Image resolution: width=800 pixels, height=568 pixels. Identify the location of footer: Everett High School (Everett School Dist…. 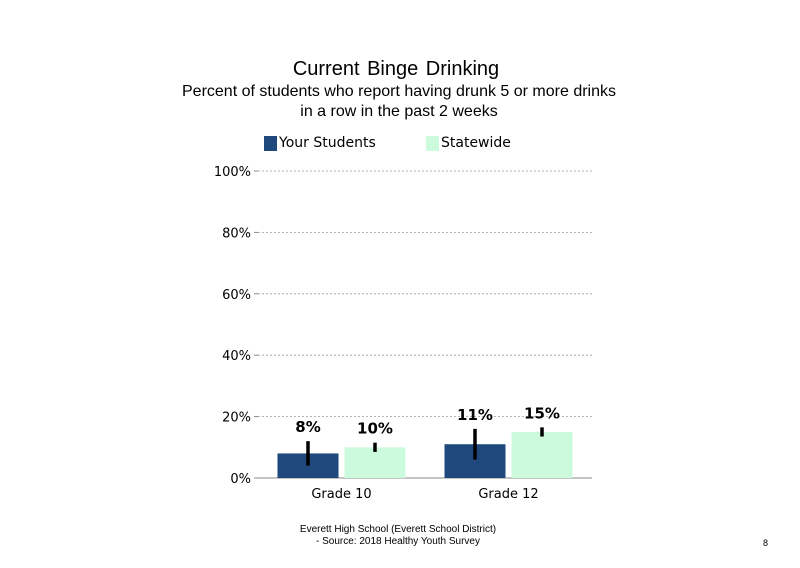
(398, 536).